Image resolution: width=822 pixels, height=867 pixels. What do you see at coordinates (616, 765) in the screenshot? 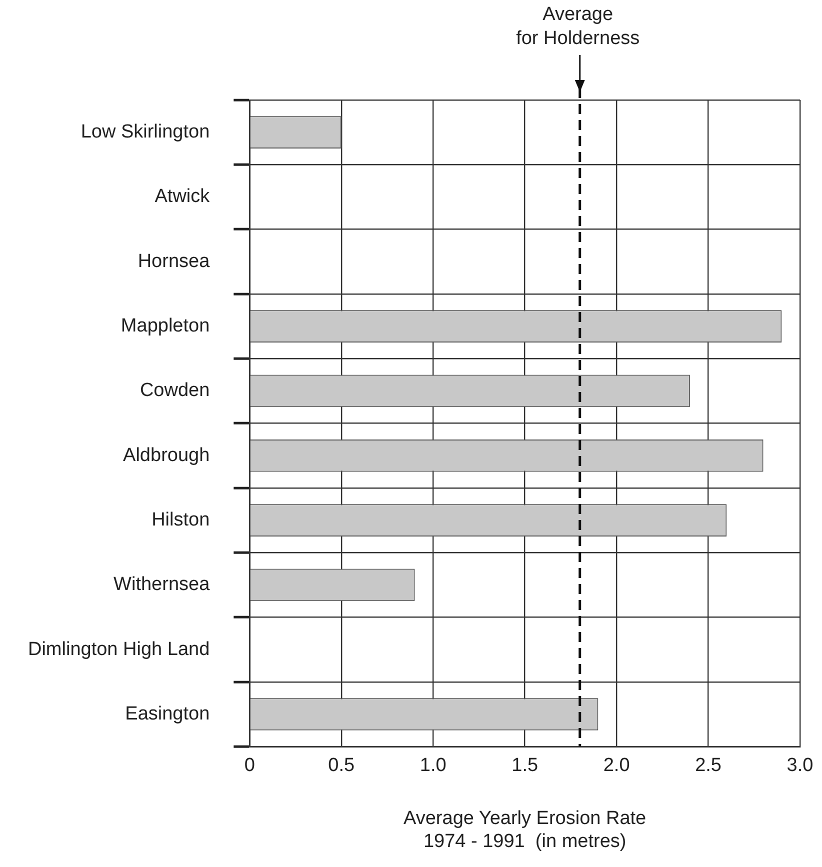
I see `x-tick-label: 2.0` at bounding box center [616, 765].